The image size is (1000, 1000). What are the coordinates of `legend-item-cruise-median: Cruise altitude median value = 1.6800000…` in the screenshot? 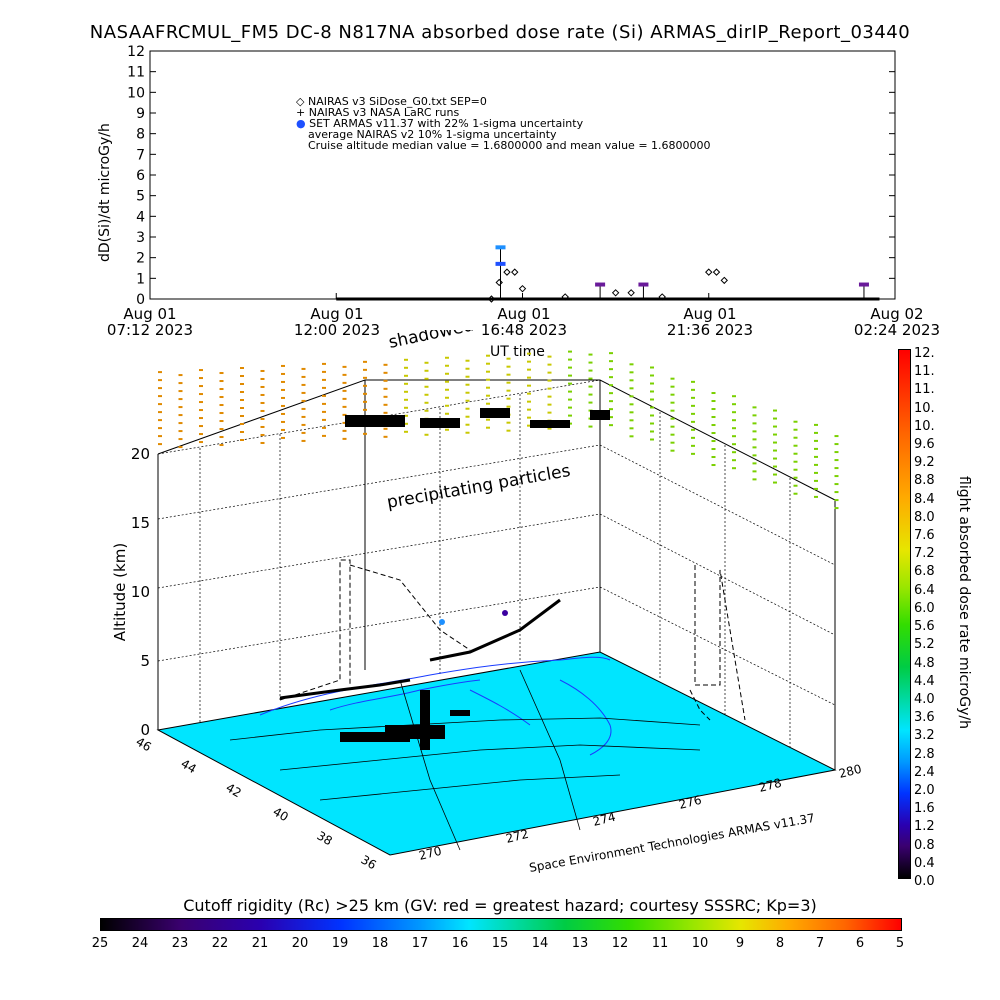 It's located at (509, 145).